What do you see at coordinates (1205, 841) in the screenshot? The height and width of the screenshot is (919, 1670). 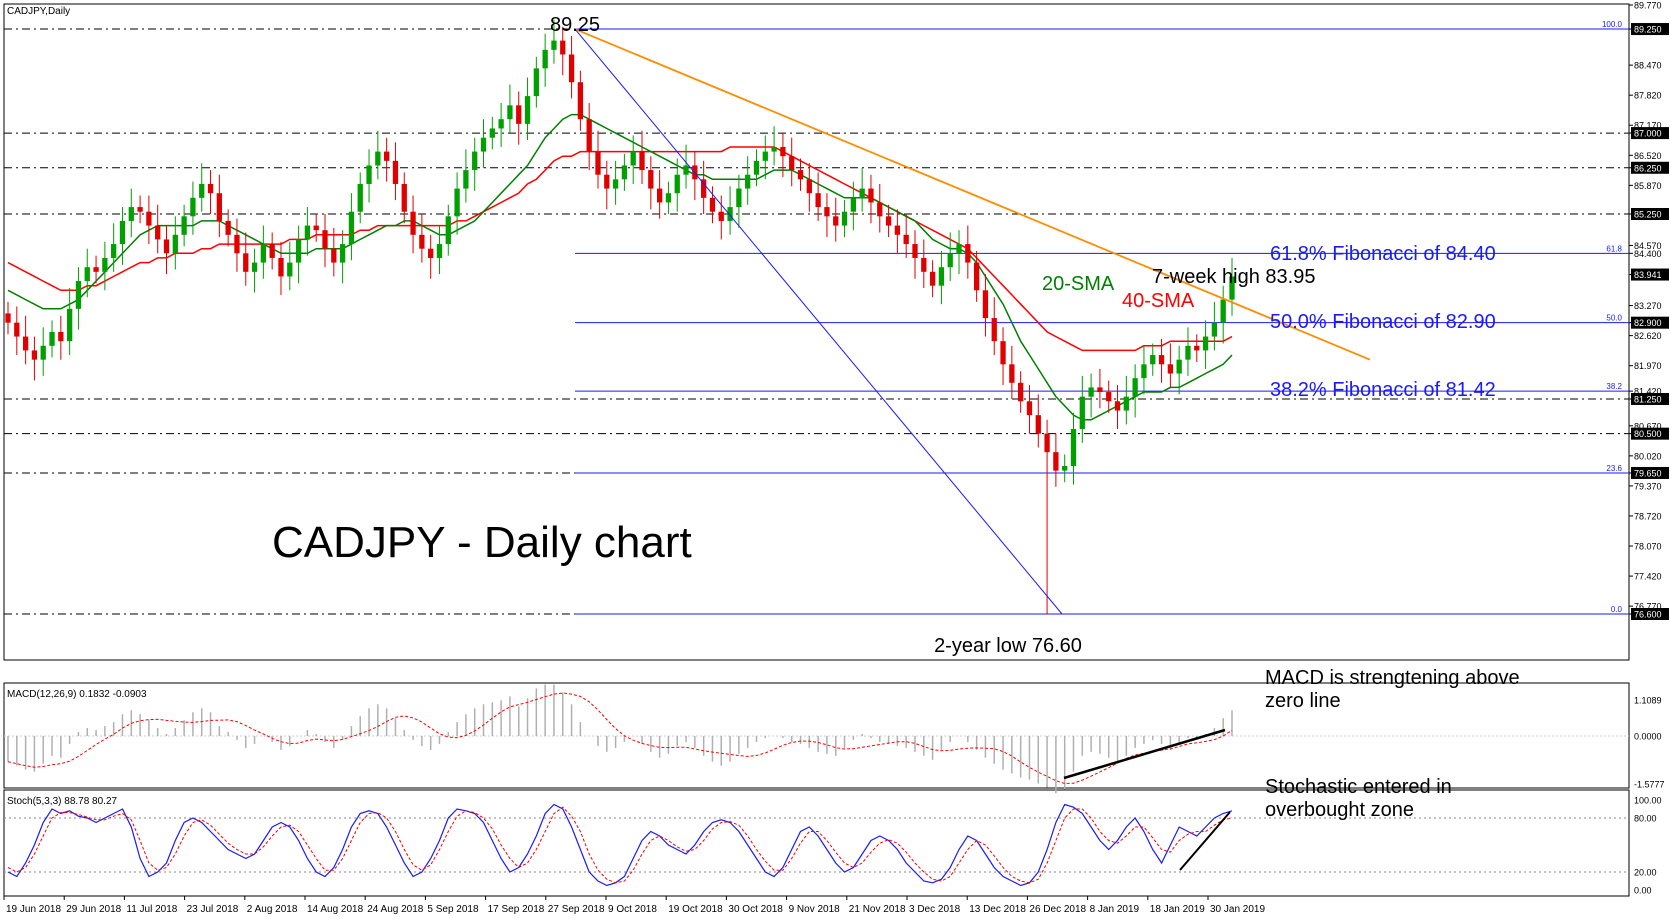 I see `stoch-trend-arrow-line` at bounding box center [1205, 841].